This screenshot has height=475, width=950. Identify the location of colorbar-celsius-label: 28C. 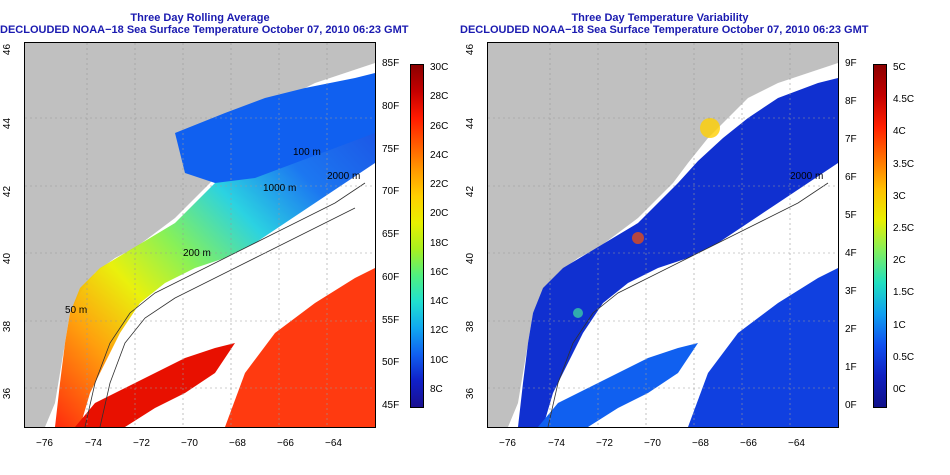
(439, 97).